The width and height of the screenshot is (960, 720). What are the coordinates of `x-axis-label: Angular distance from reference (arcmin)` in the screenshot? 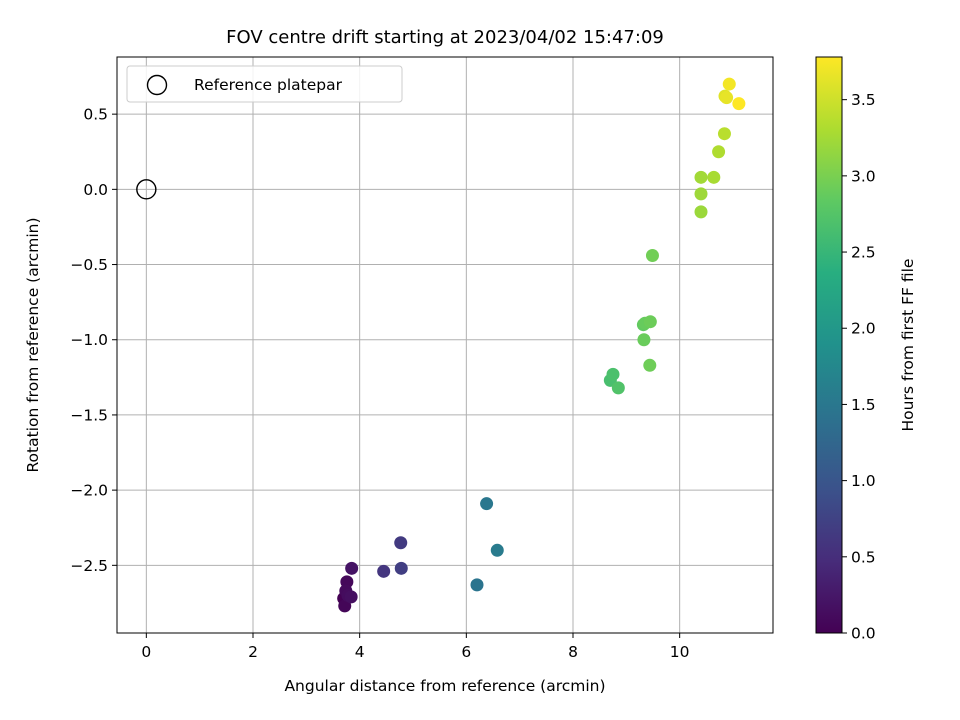 It's located at (444, 686).